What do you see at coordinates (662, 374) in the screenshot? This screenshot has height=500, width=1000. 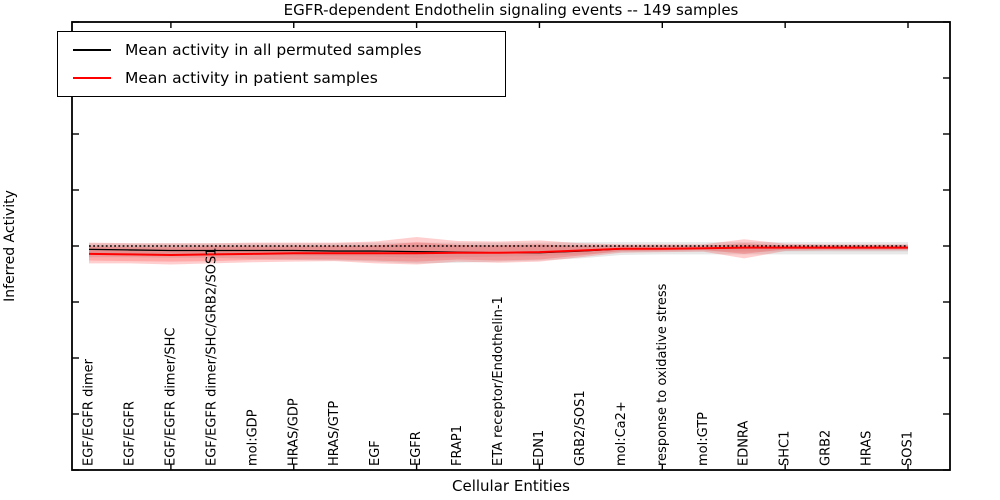 I see `x-category-label: response to oxidative stress` at bounding box center [662, 374].